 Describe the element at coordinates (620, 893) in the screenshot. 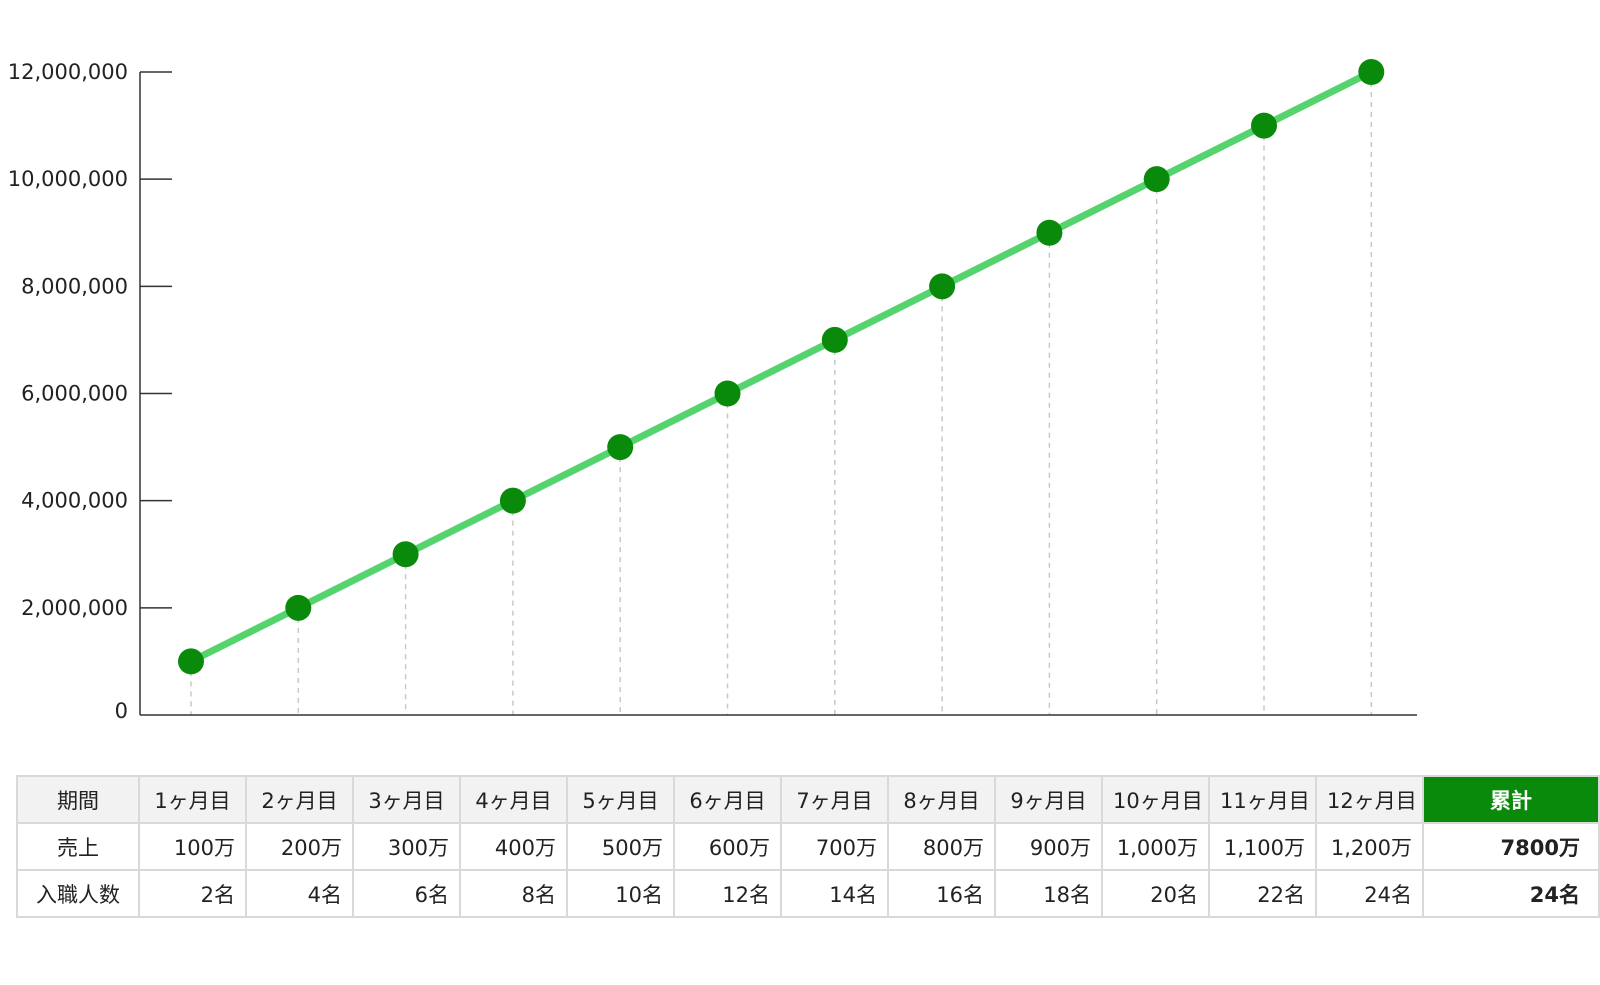

I see `hires-cell: 10名` at that location.